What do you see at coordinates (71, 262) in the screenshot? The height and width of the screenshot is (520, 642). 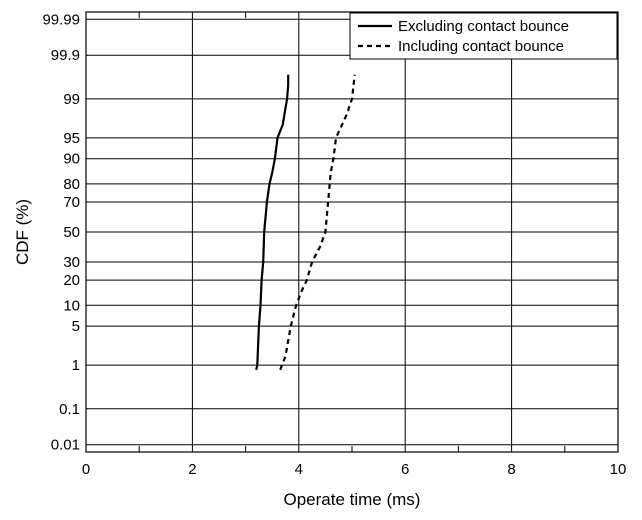 I see `y-tick-label: 30` at bounding box center [71, 262].